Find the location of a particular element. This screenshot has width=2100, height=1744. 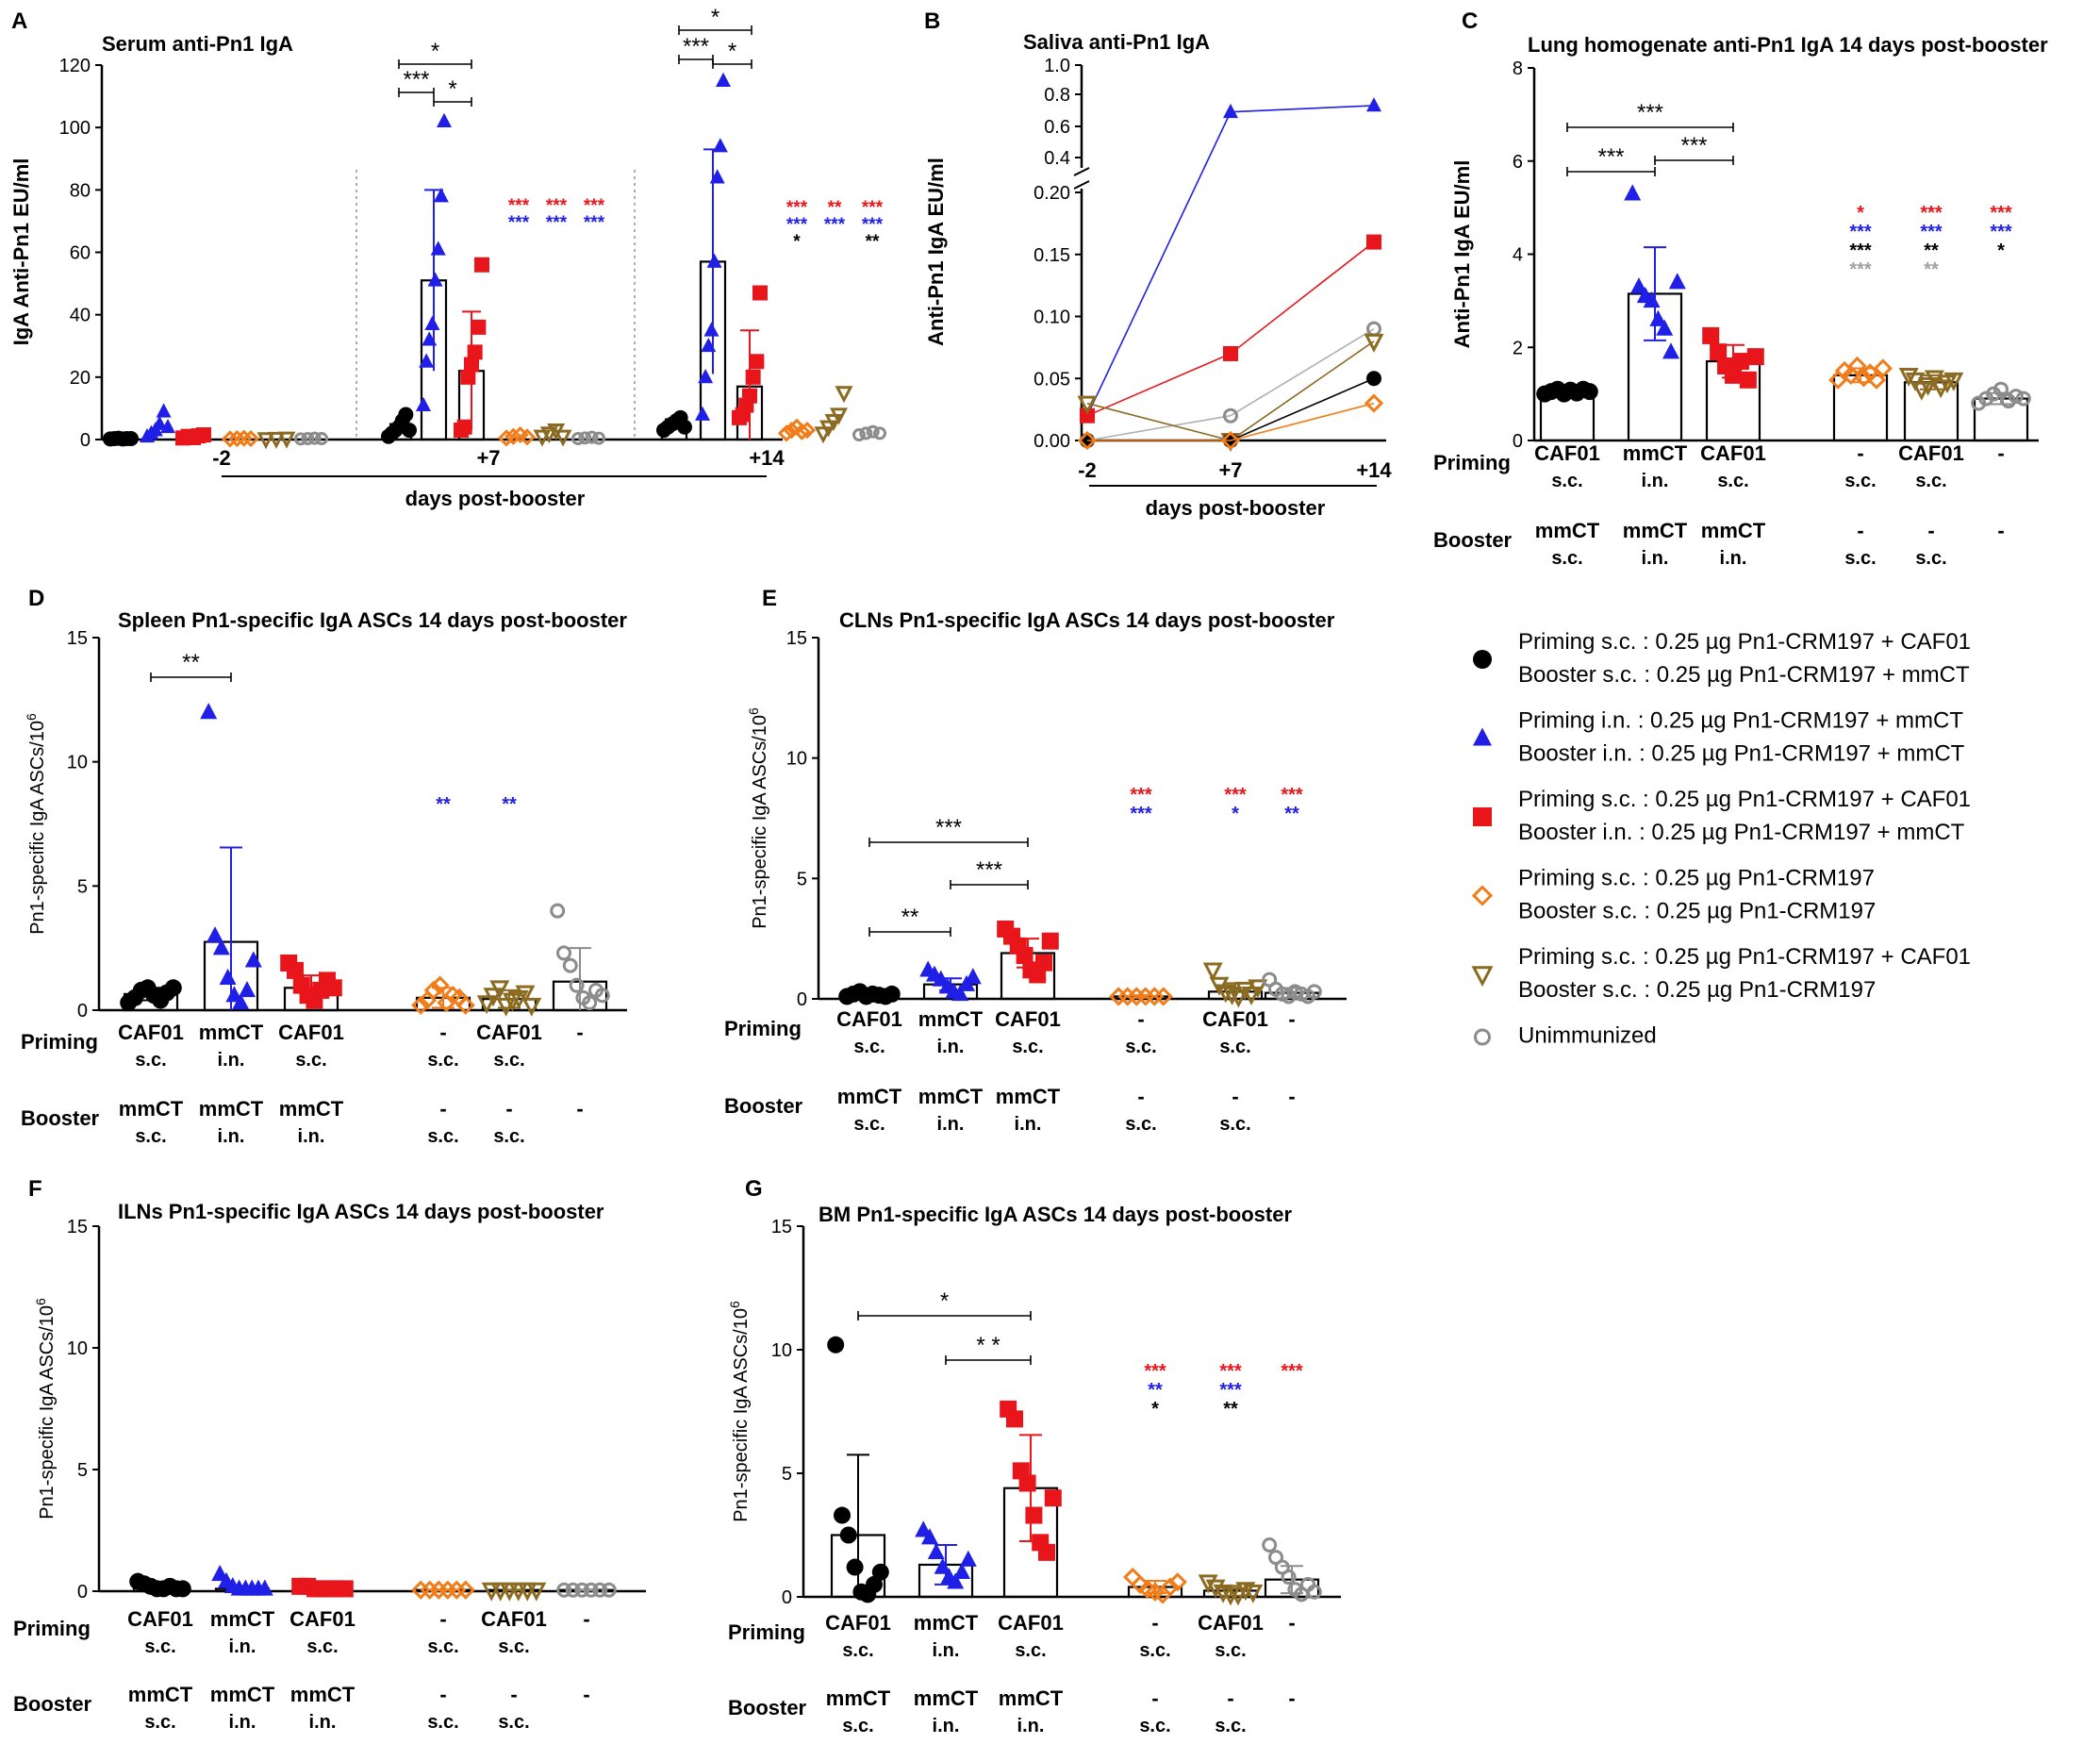

sig-label: * is located at coordinates (452, 89).